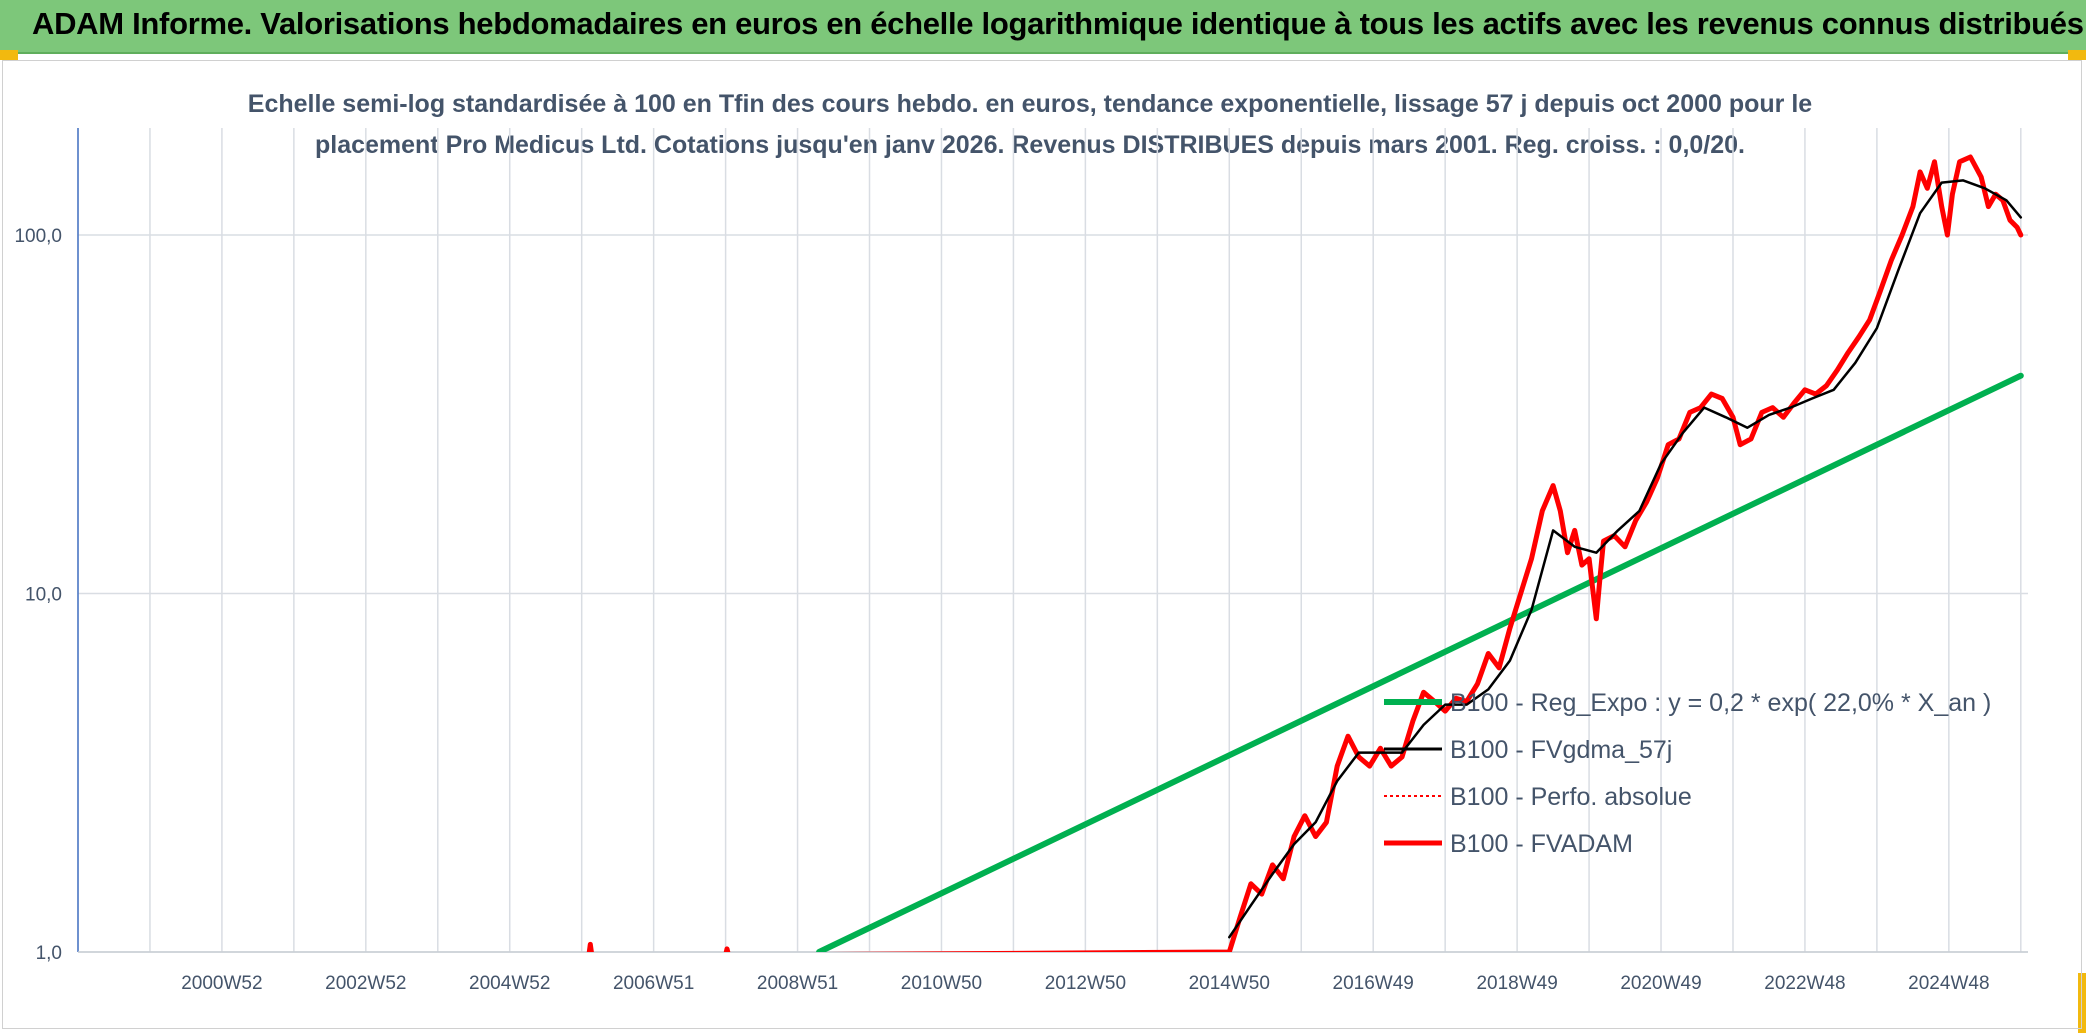 The width and height of the screenshot is (2086, 1033). What do you see at coordinates (509, 983) in the screenshot?
I see `x-tick-label: 2004W52` at bounding box center [509, 983].